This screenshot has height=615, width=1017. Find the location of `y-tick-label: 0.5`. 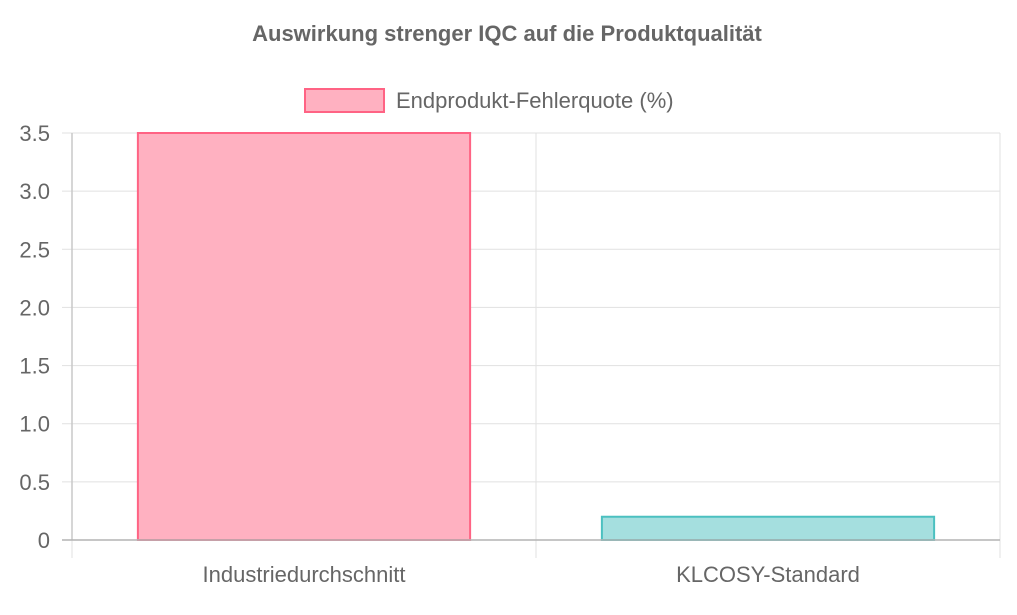

y-tick-label: 0.5 is located at coordinates (34, 482).